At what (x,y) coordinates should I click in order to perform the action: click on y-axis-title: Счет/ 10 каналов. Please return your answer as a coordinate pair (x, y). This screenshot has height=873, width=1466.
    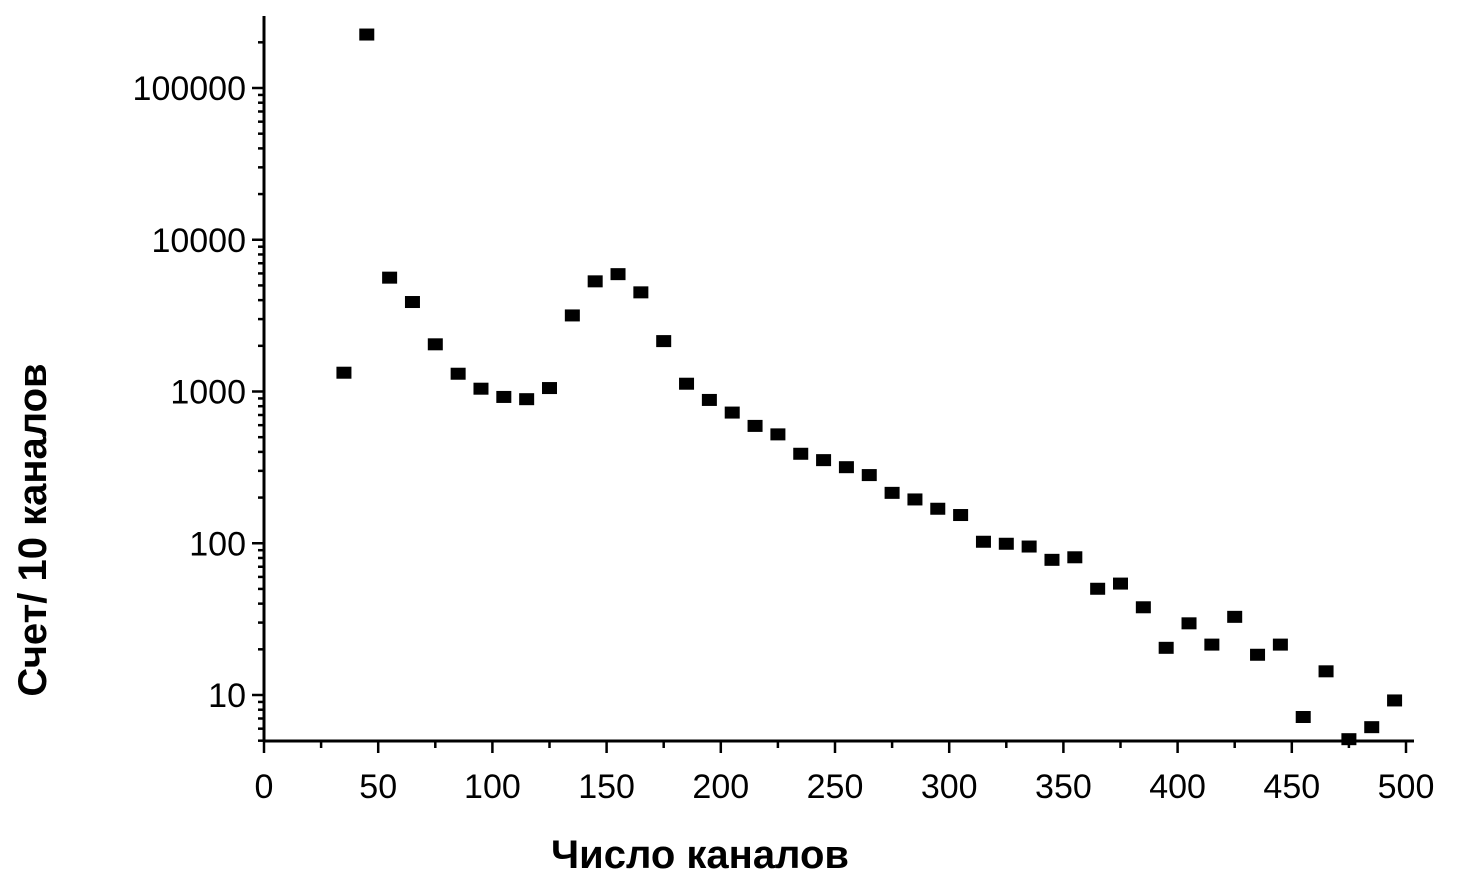
    Looking at the image, I should click on (33, 529).